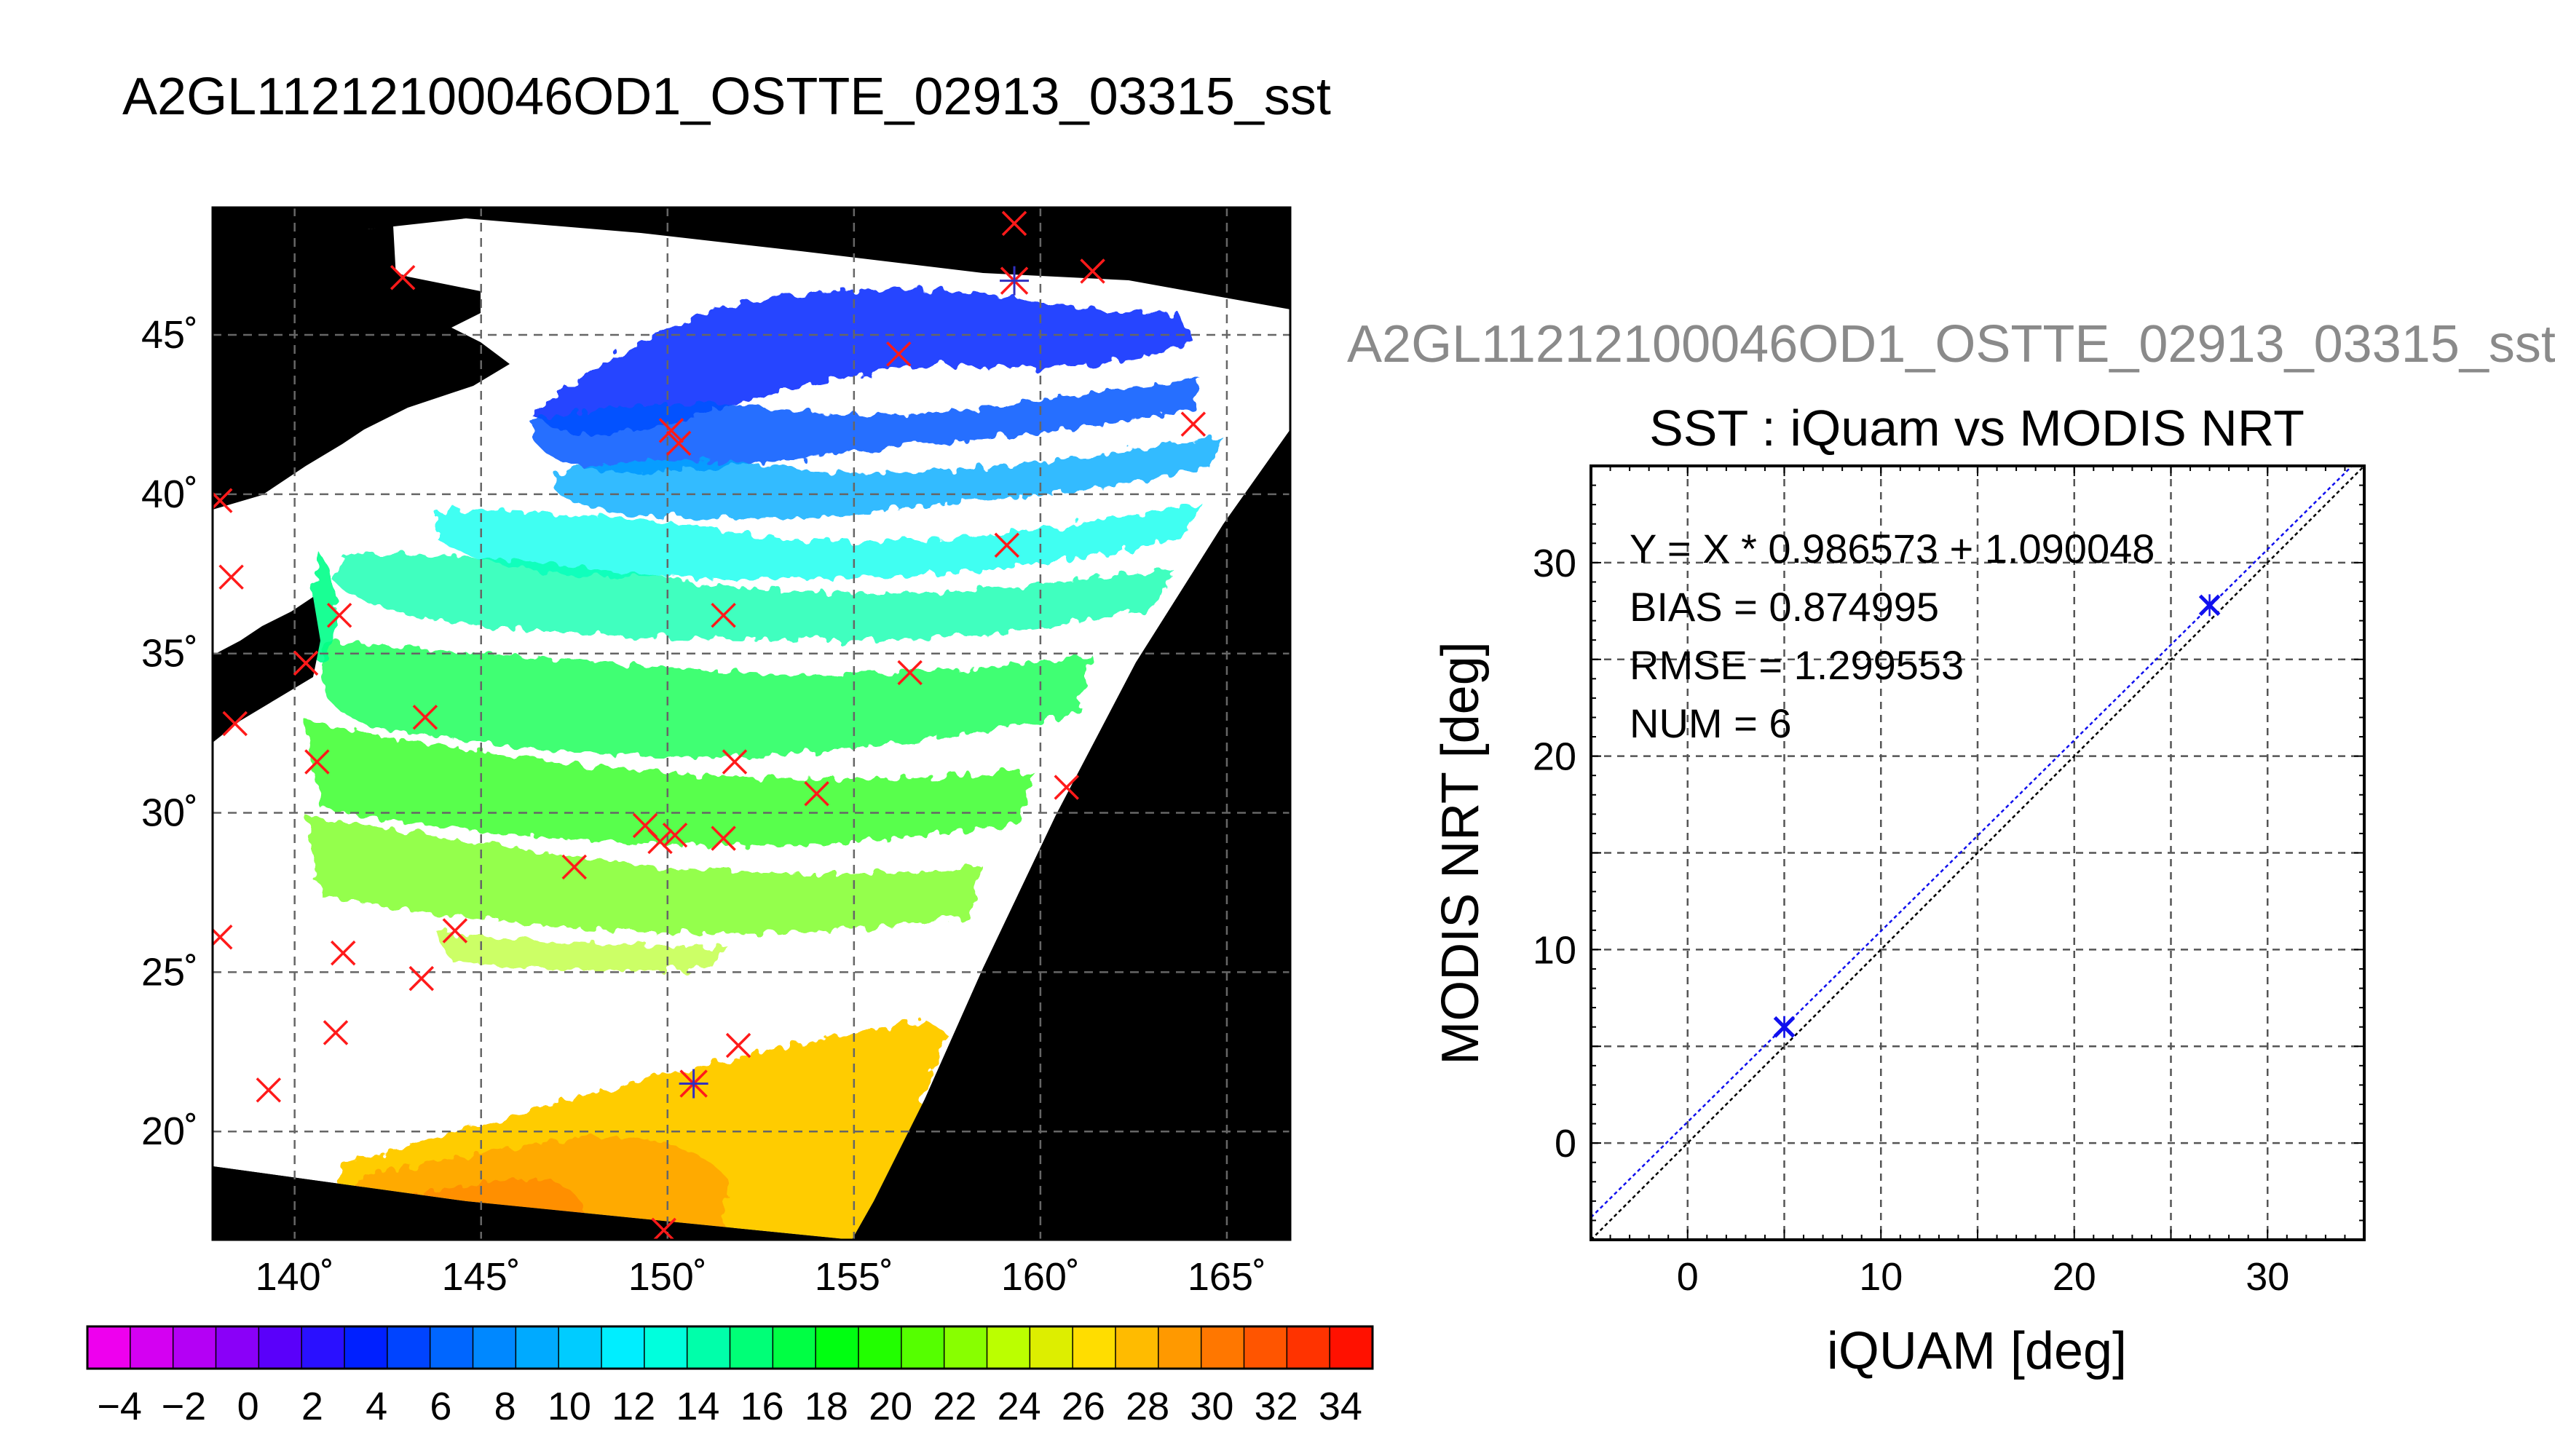 This screenshot has width=2555, height=1456. Describe the element at coordinates (169, 335) in the screenshot. I see `lat-tick-label: 45˚` at that location.